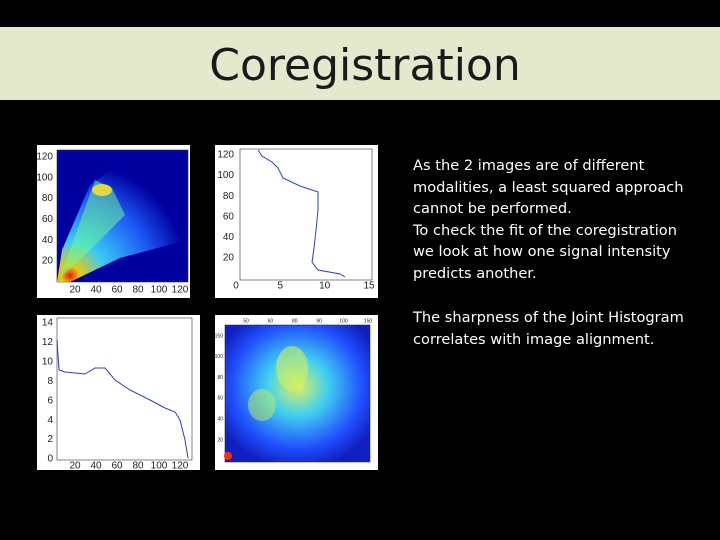 Image resolution: width=720 pixels, height=540 pixels. I want to click on x-tick-label: 10, so click(325, 286).